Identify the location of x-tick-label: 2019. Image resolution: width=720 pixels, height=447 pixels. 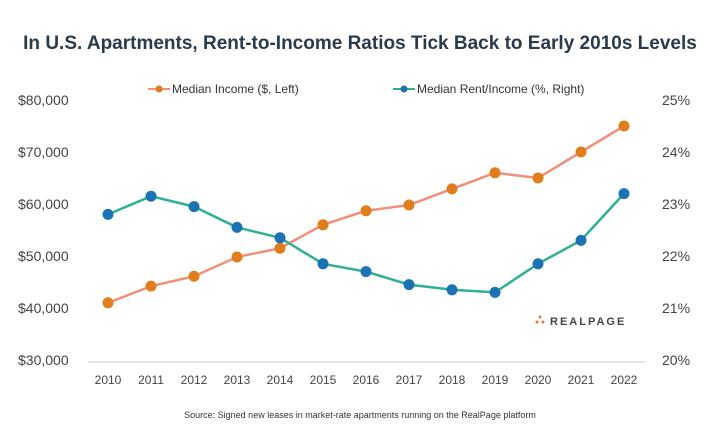
(495, 380).